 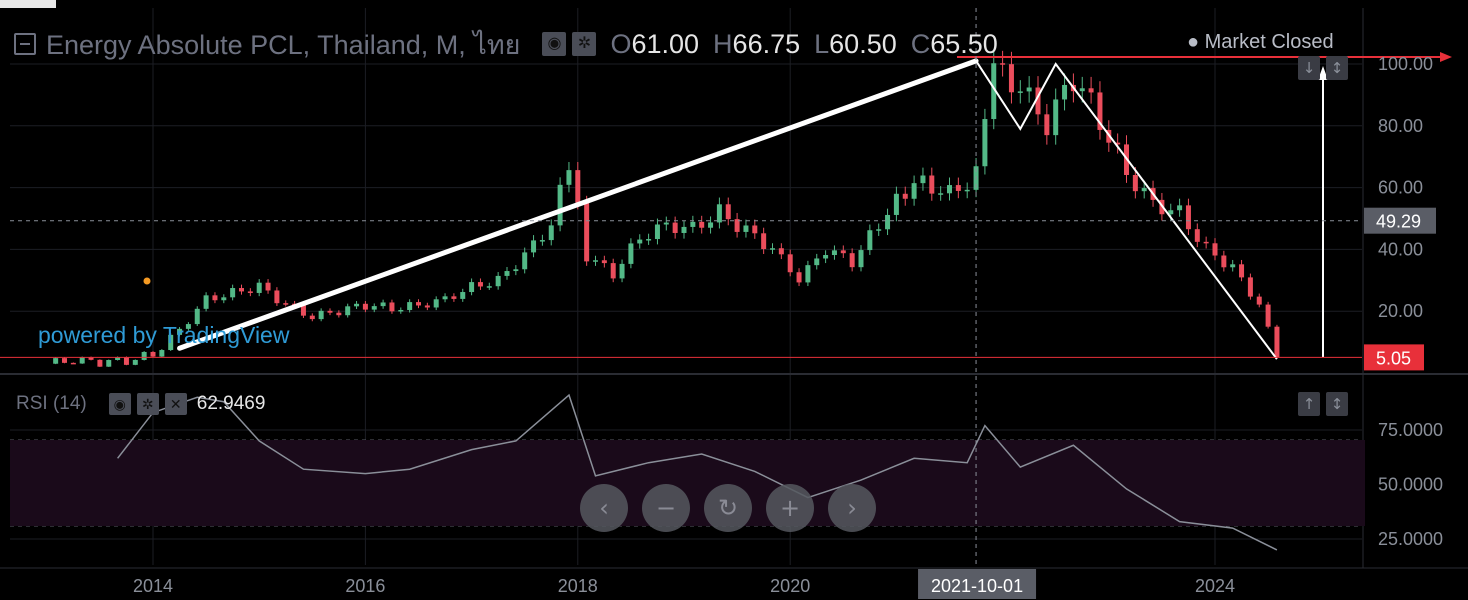 What do you see at coordinates (25, 44) in the screenshot?
I see `collapse-icon` at bounding box center [25, 44].